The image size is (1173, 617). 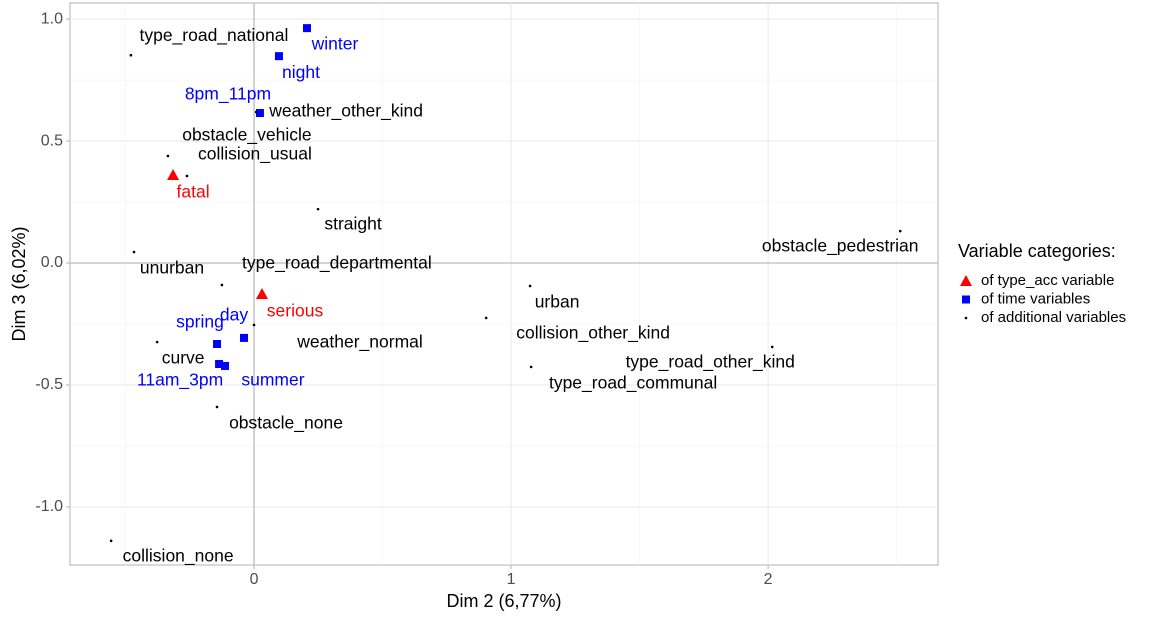 I want to click on point-label: obstacle_pedestrian, so click(x=840, y=246).